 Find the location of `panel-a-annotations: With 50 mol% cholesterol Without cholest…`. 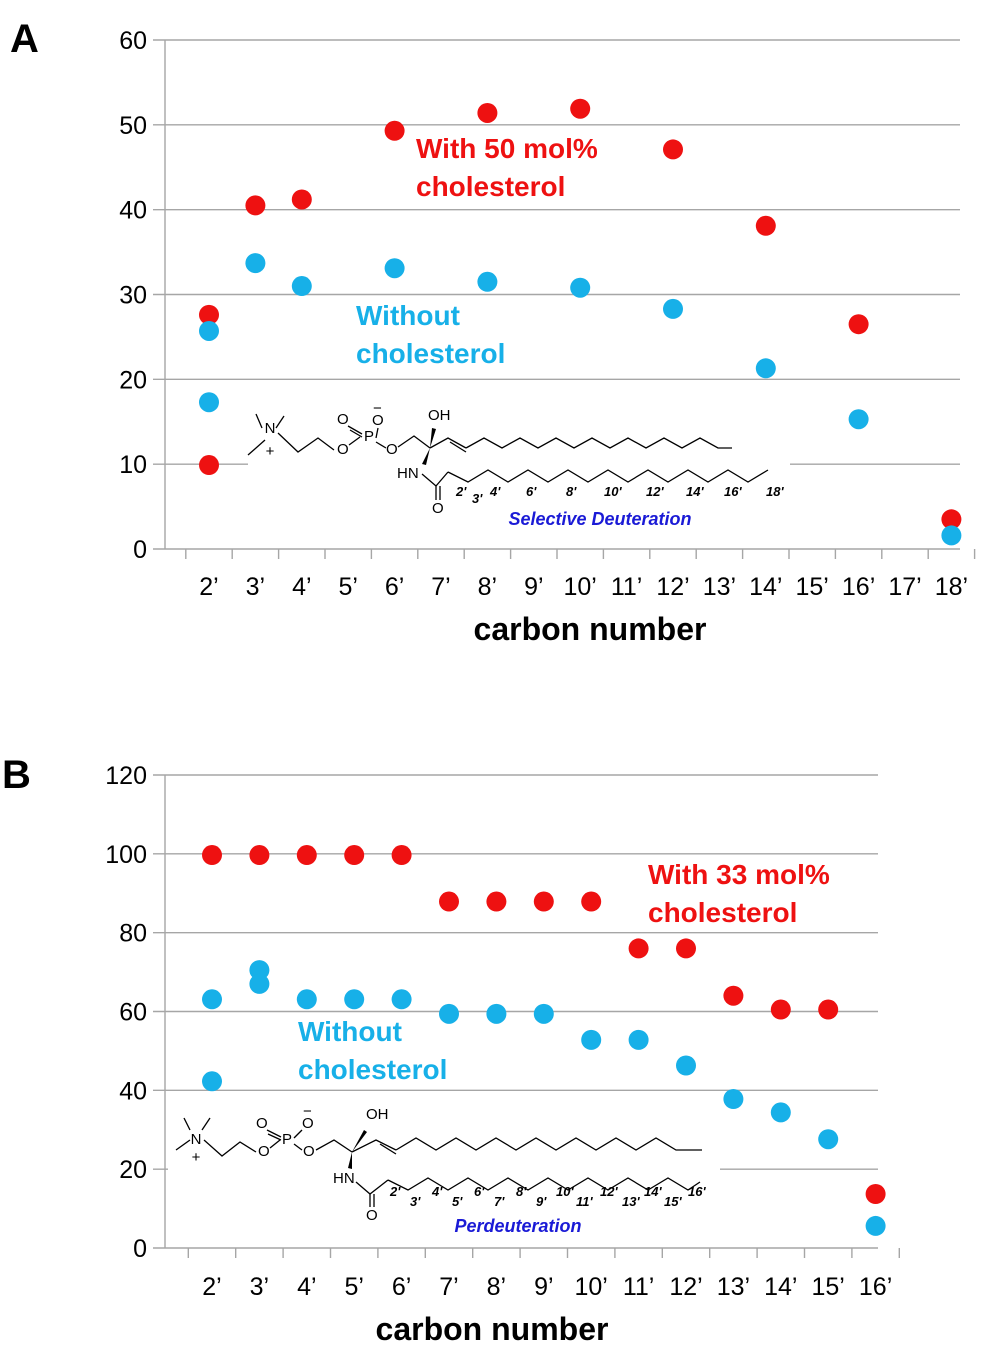

panel-a-annotations: With 50 mol% cholesterol Without cholest… is located at coordinates (477, 251).